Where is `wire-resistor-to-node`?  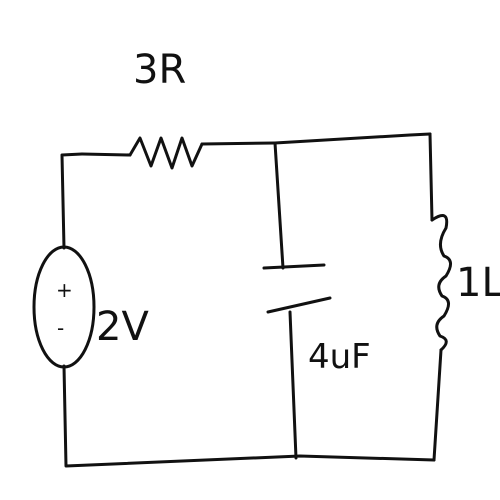
wire-resistor-to-node is located at coordinates (238, 143).